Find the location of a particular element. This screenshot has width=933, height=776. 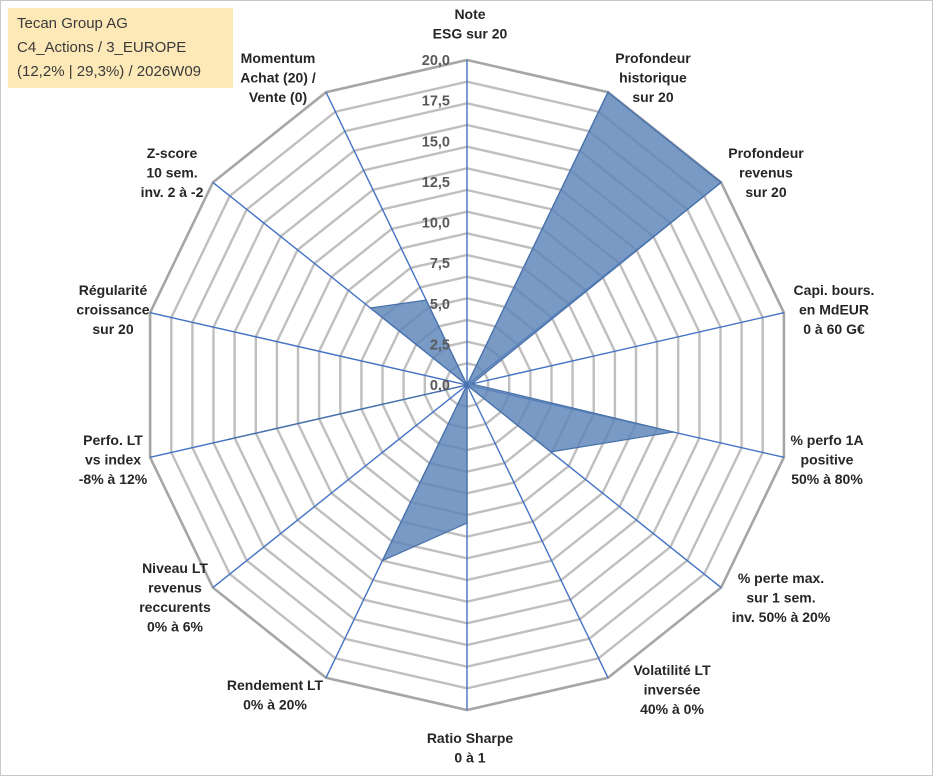

axis-label-line: Momentum is located at coordinates (278, 58).